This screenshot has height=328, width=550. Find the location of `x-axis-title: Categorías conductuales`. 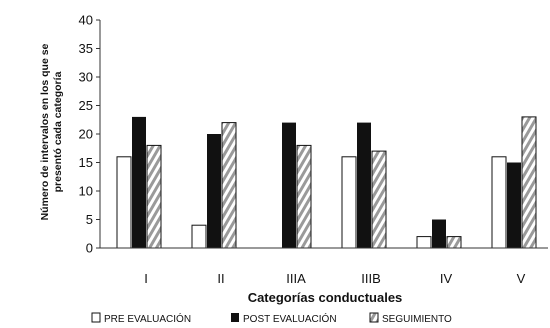

x-axis-title: Categorías conductuales is located at coordinates (325, 297).